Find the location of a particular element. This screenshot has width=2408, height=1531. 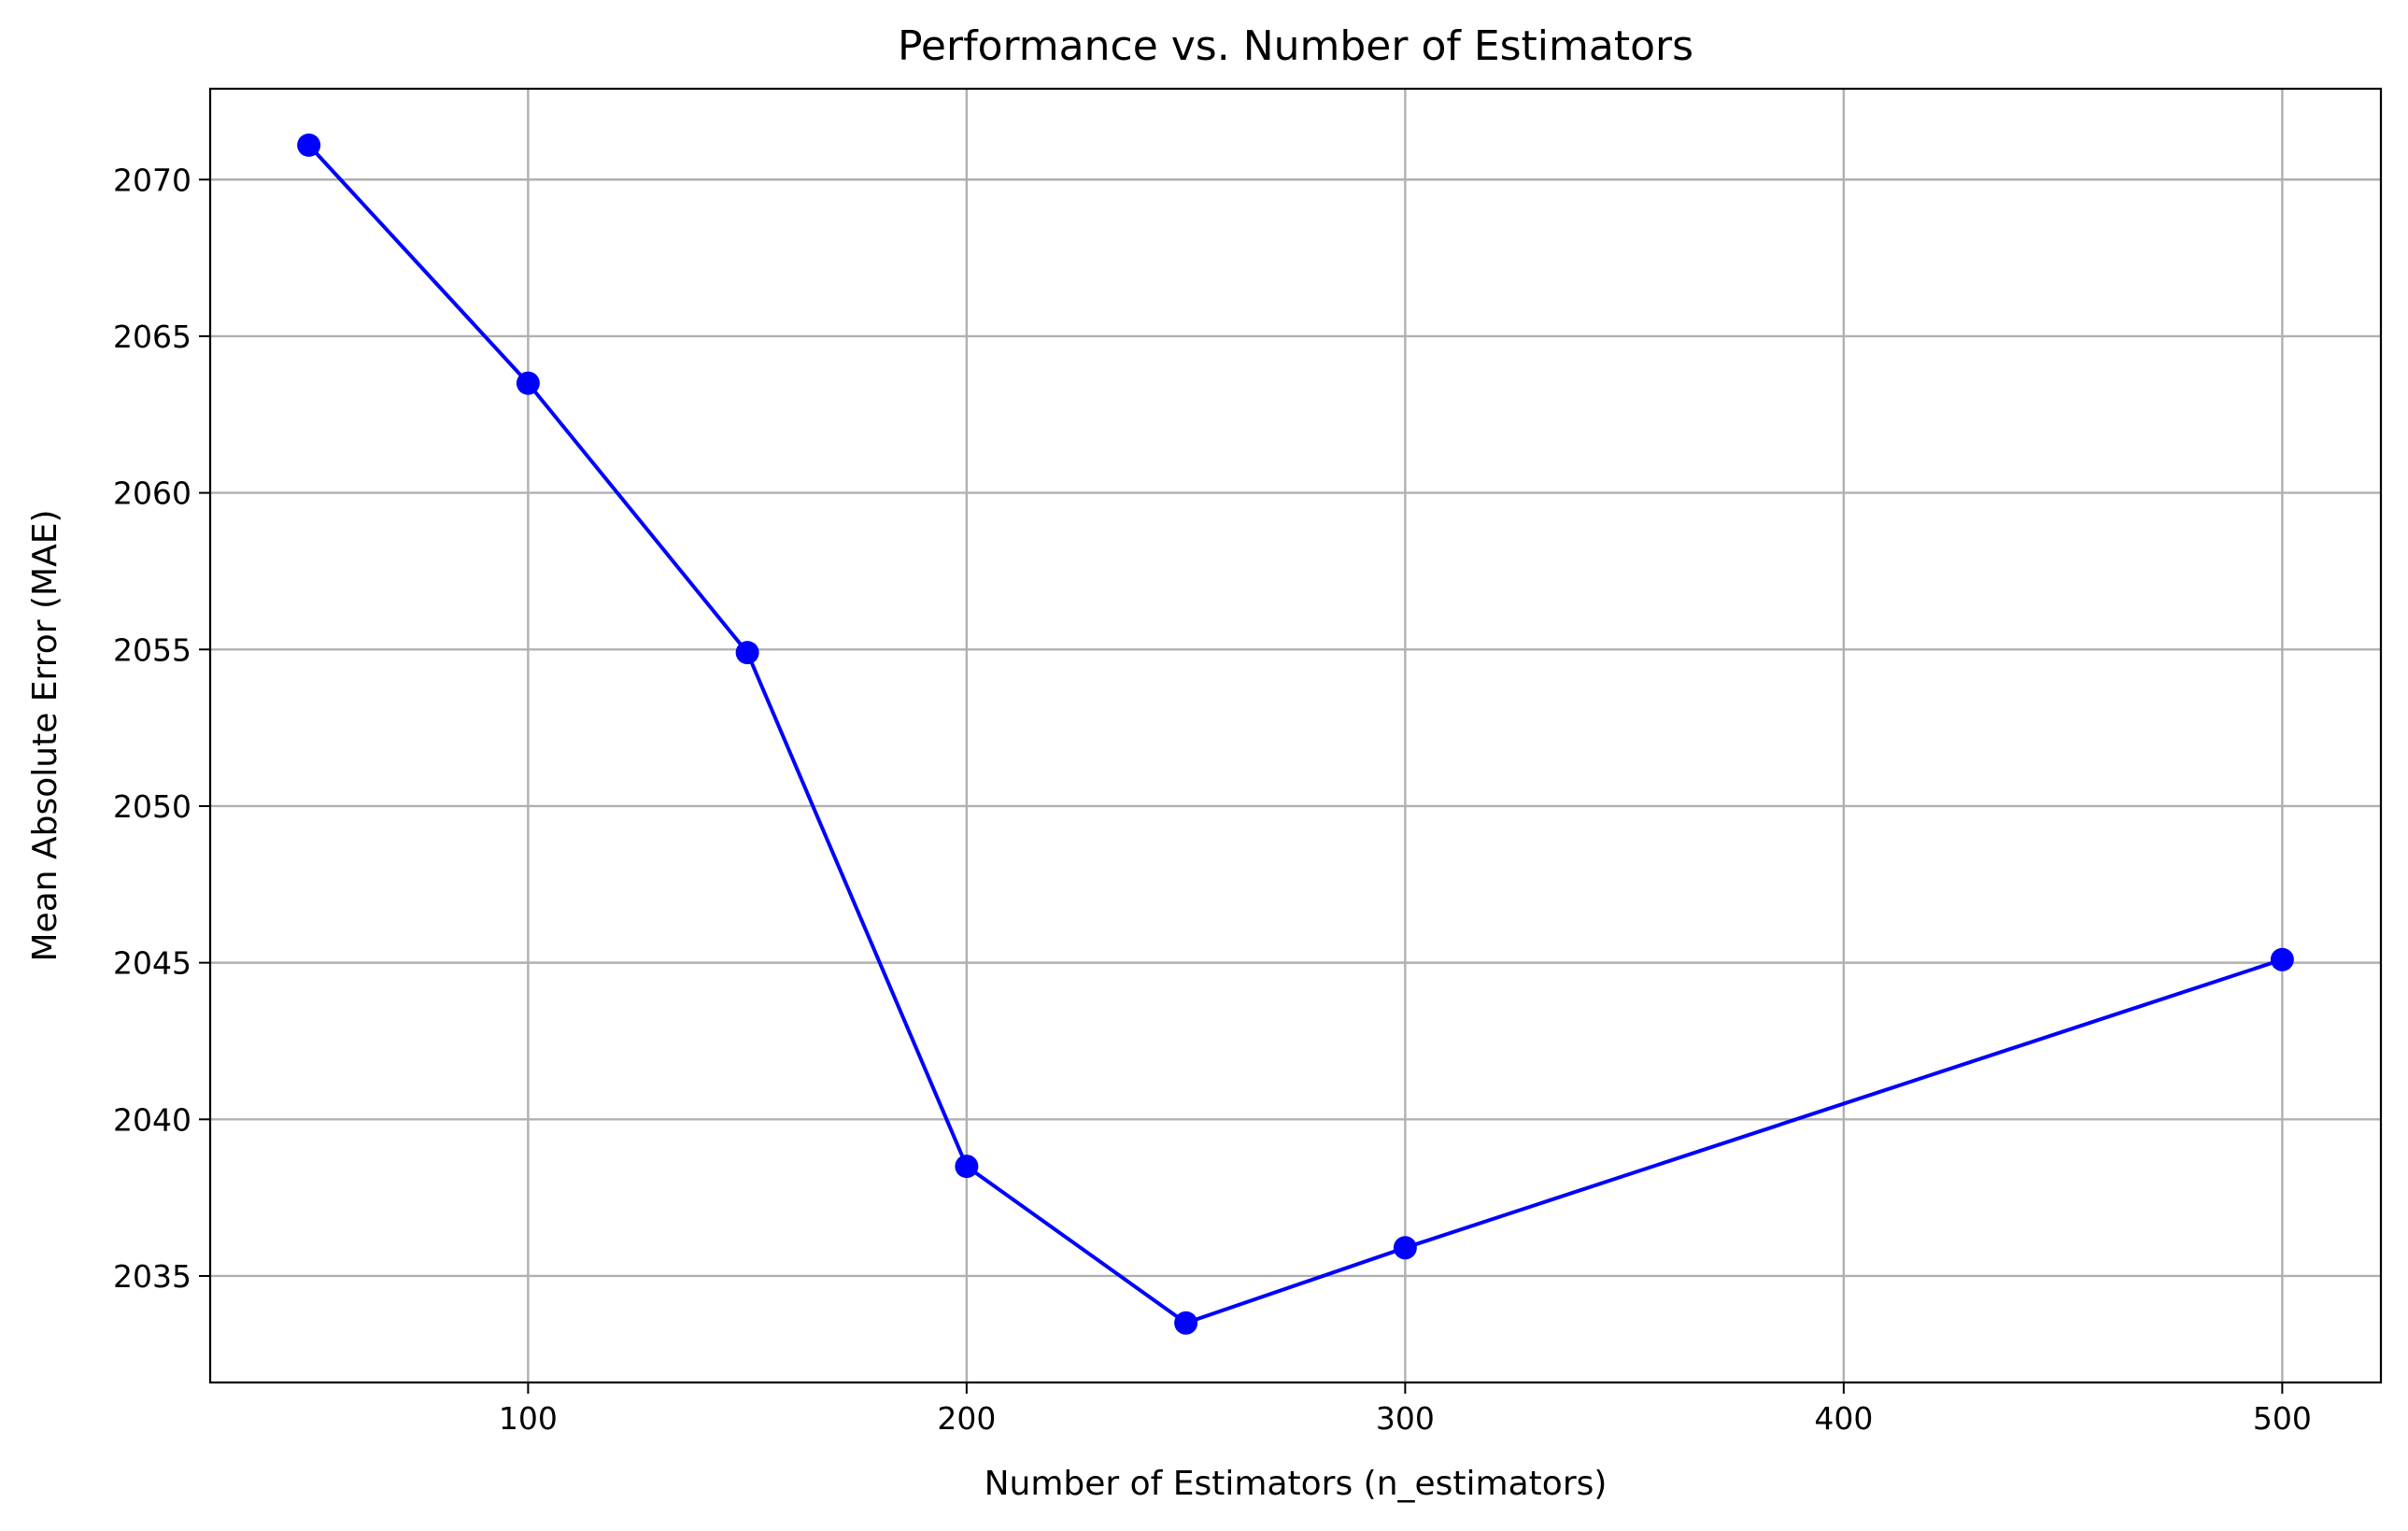

y-tick-label: 2065 is located at coordinates (152, 337).